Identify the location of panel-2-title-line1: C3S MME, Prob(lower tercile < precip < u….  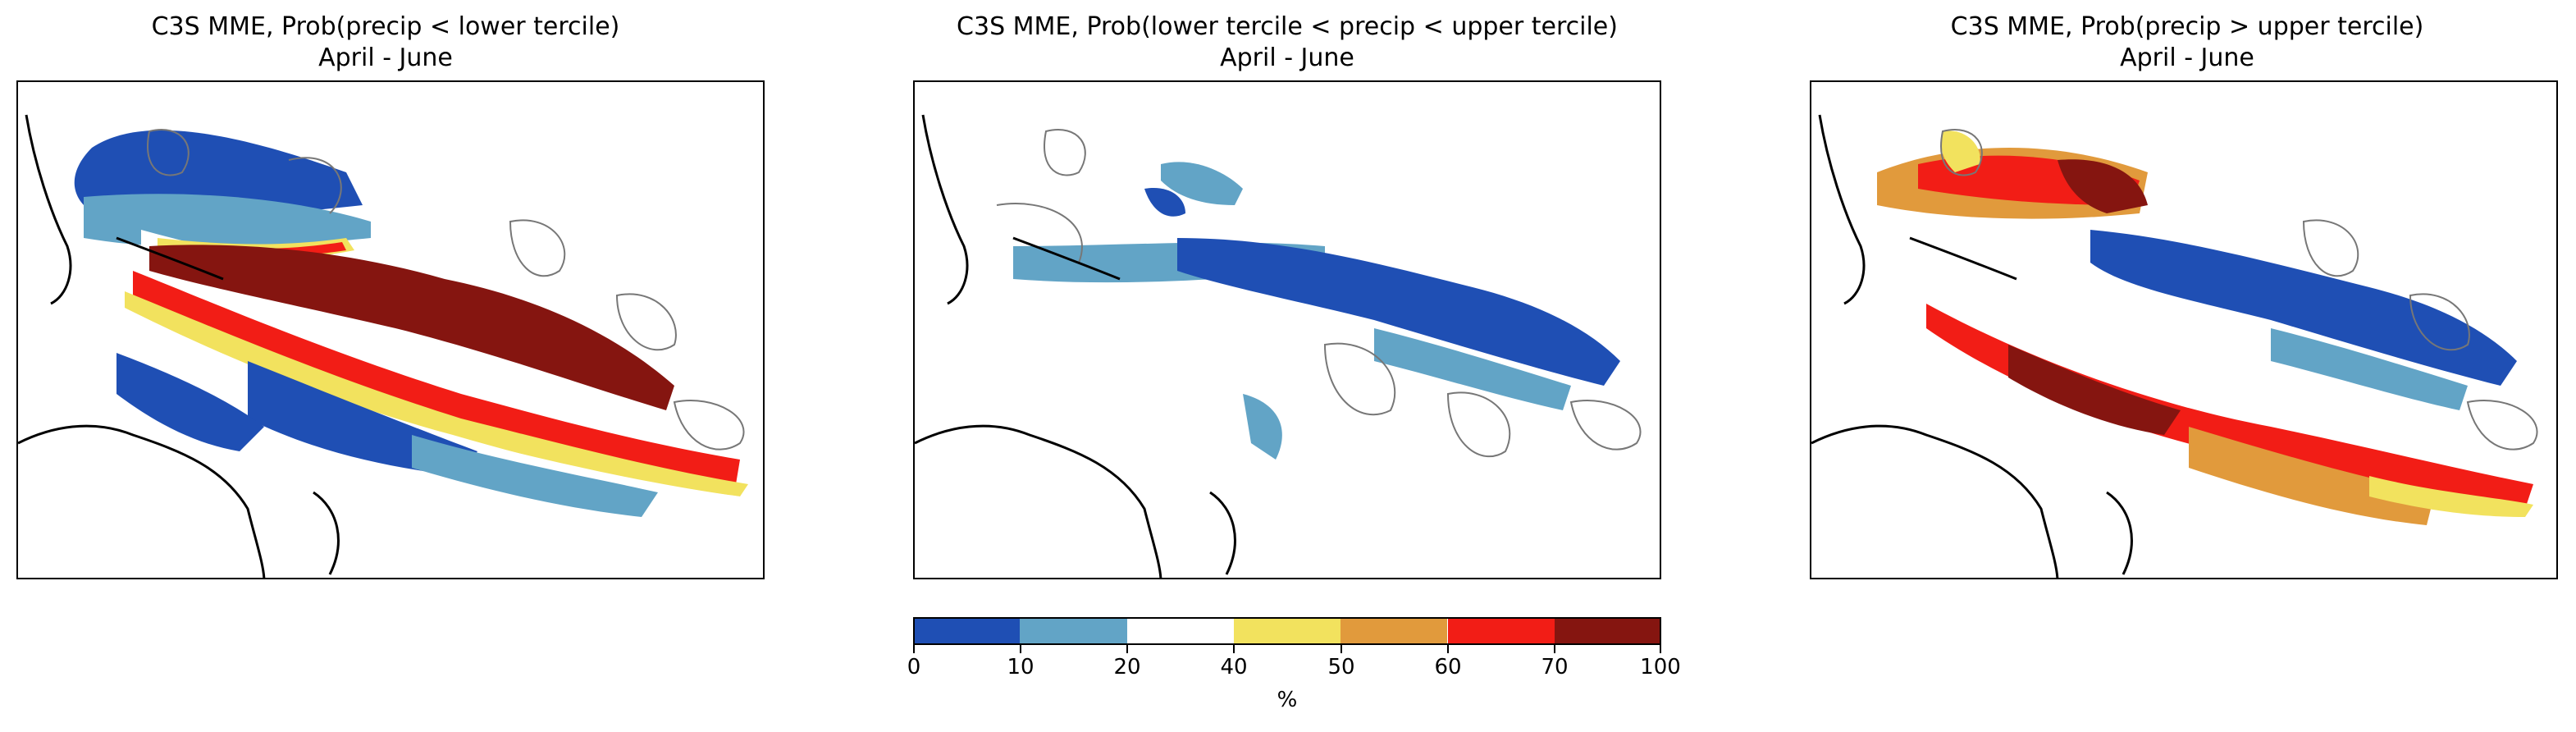
(1287, 27).